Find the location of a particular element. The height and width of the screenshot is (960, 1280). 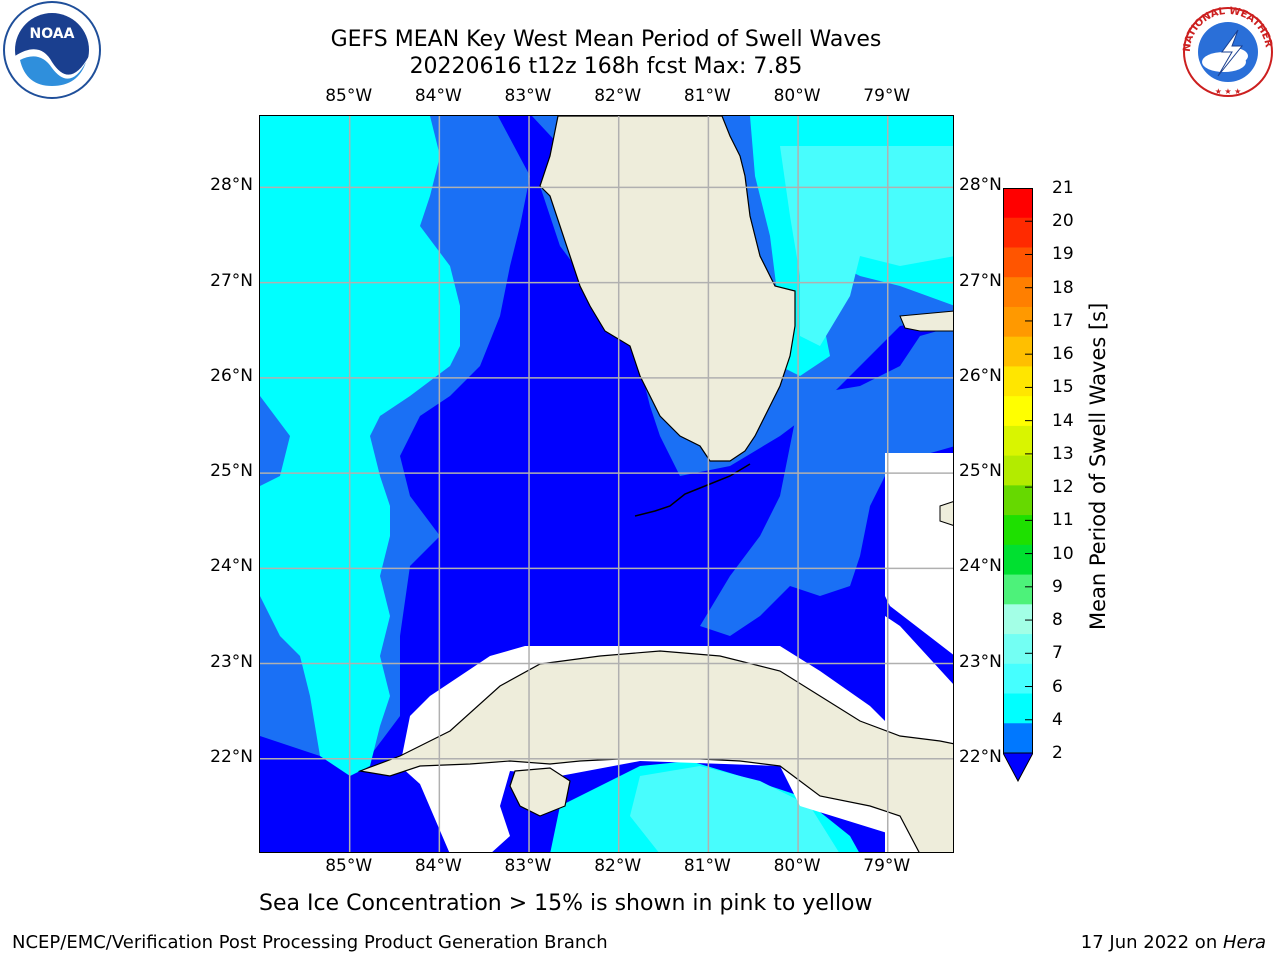

land-bahamas is located at coordinates (926, 321).